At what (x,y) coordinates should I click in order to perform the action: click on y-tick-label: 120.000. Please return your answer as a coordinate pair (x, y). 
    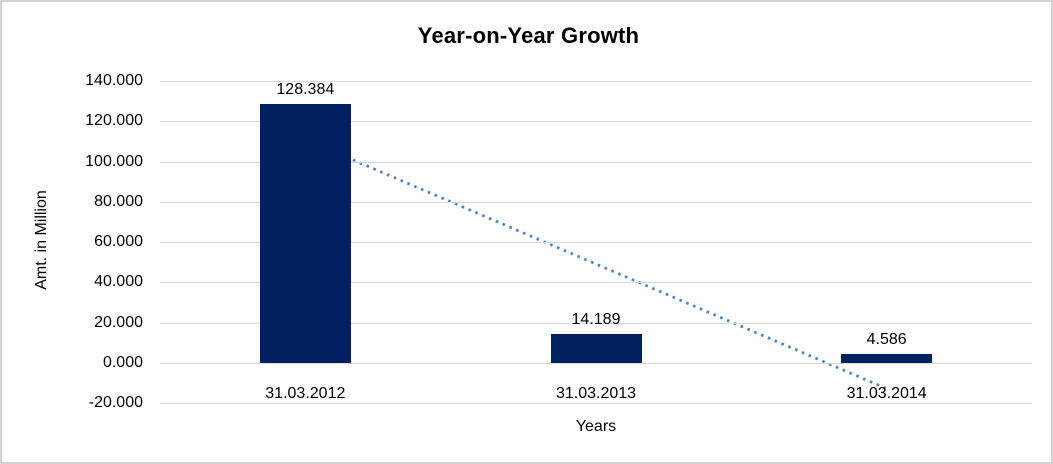
    Looking at the image, I should click on (114, 121).